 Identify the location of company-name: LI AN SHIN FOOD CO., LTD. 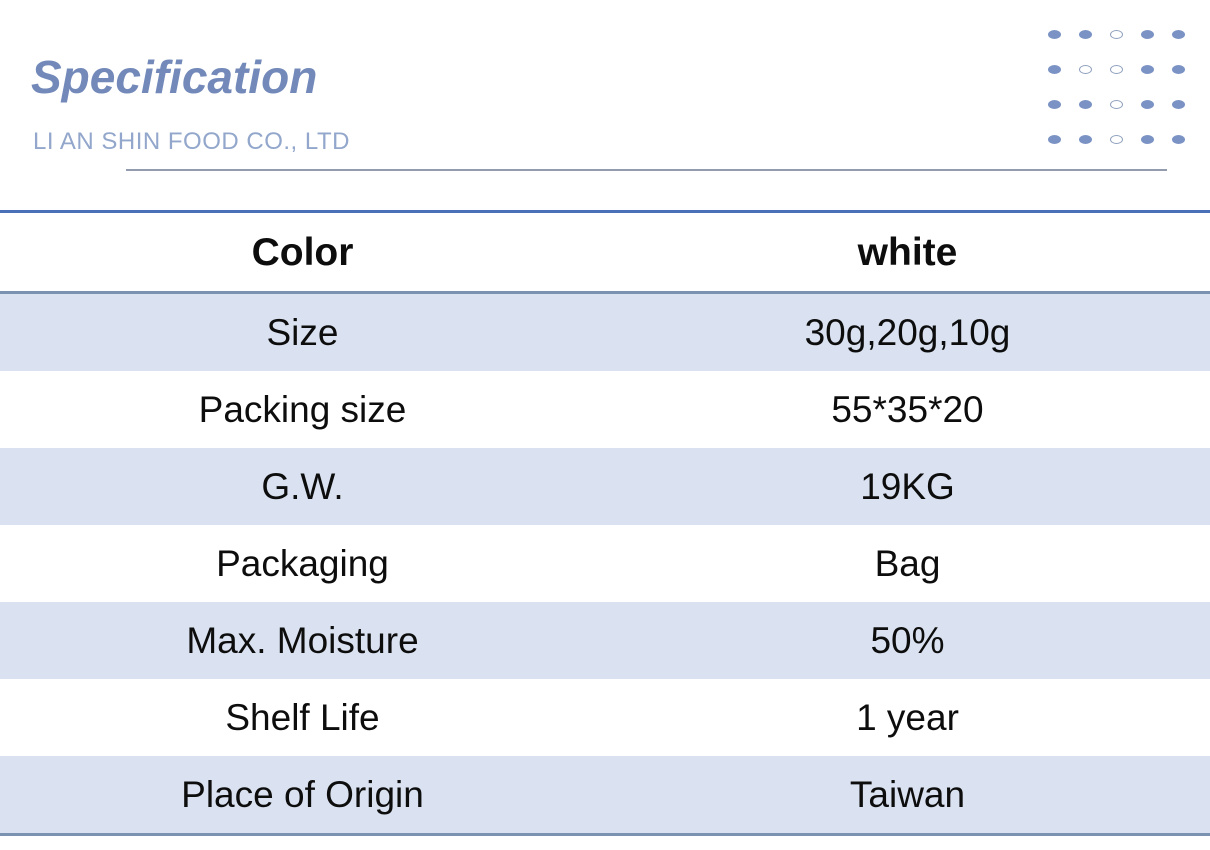
(191, 141).